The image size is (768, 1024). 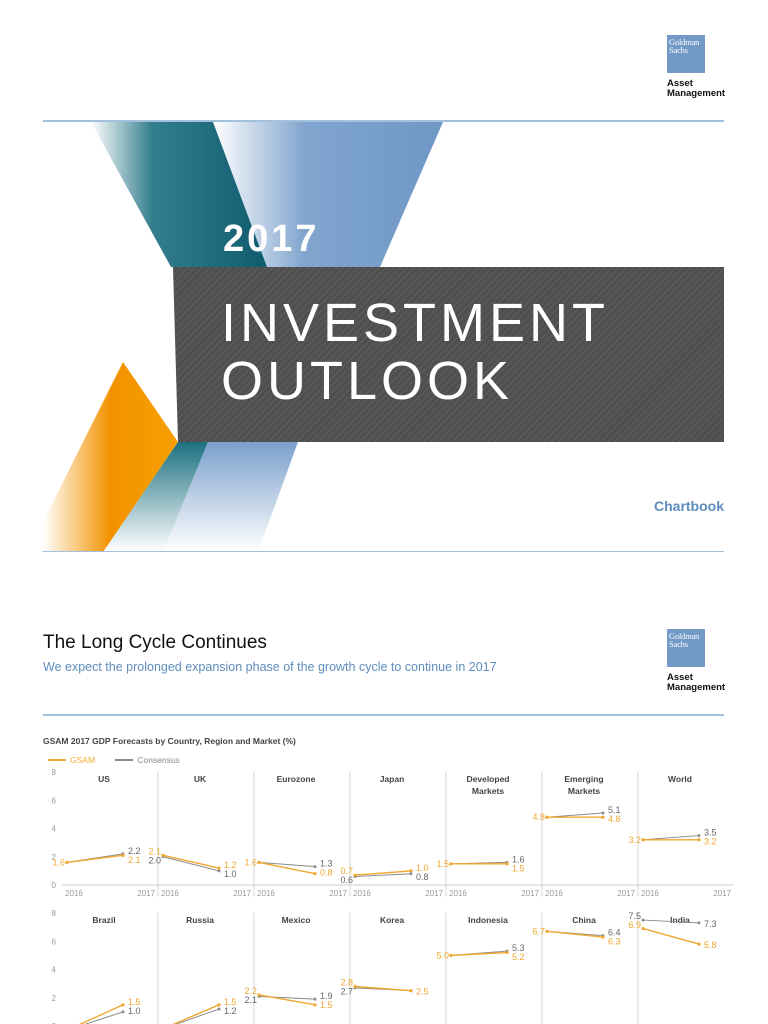 What do you see at coordinates (696, 687) in the screenshot?
I see `logo2-text-management: Management` at bounding box center [696, 687].